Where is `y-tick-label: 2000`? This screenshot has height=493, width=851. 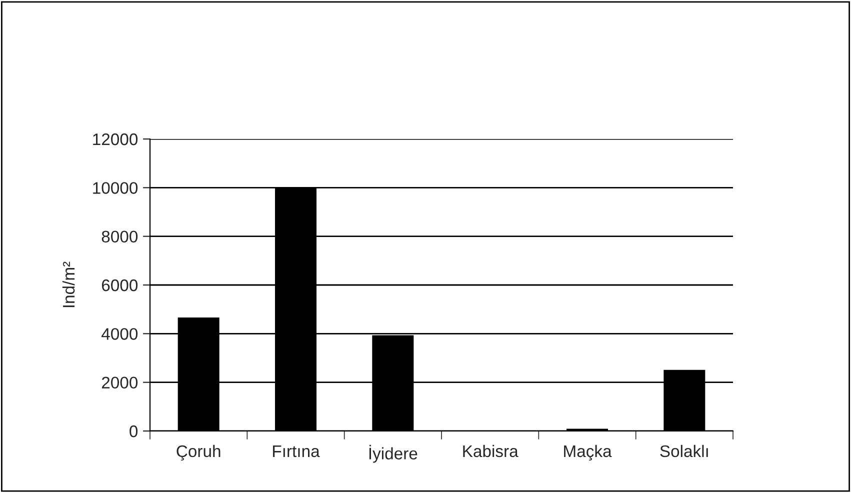 y-tick-label: 2000 is located at coordinates (120, 382).